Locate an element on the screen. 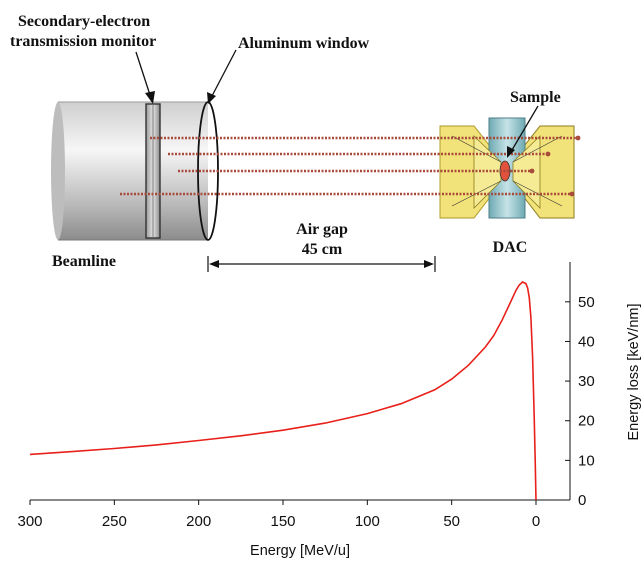 Image resolution: width=644 pixels, height=565 pixels. y-tick-label: 40 is located at coordinates (586, 341).